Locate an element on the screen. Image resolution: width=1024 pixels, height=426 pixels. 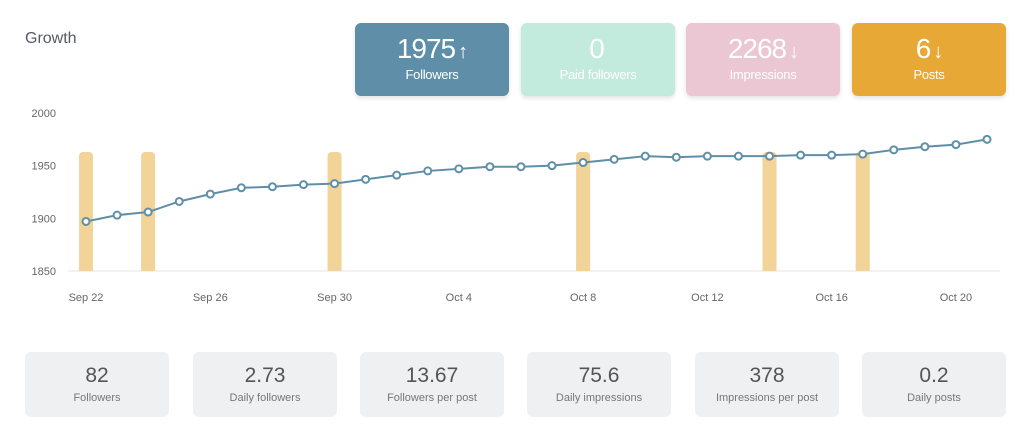
x-tick-label: Oct 16 is located at coordinates (831, 298).